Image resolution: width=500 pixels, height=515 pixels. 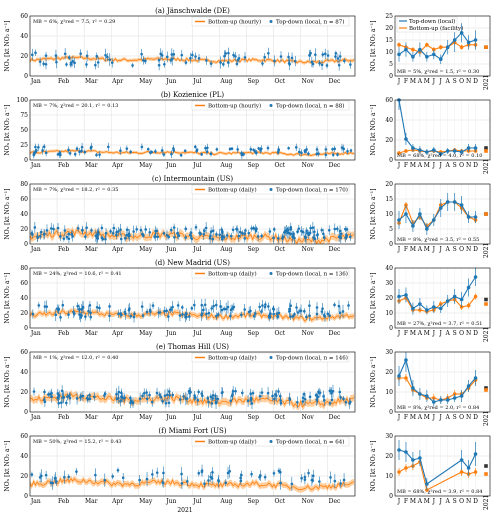 I want to click on x-tick-label: Nov, so click(x=308, y=81).